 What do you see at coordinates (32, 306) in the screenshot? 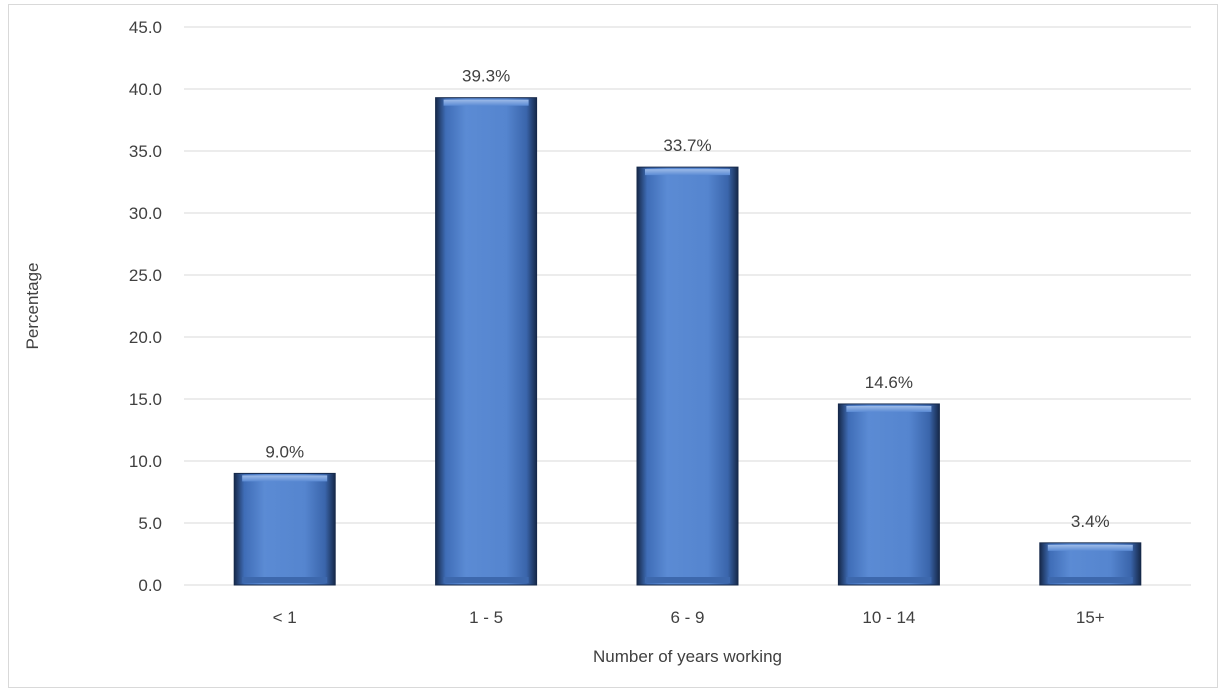
I see `y-axis-label: Percentage` at bounding box center [32, 306].